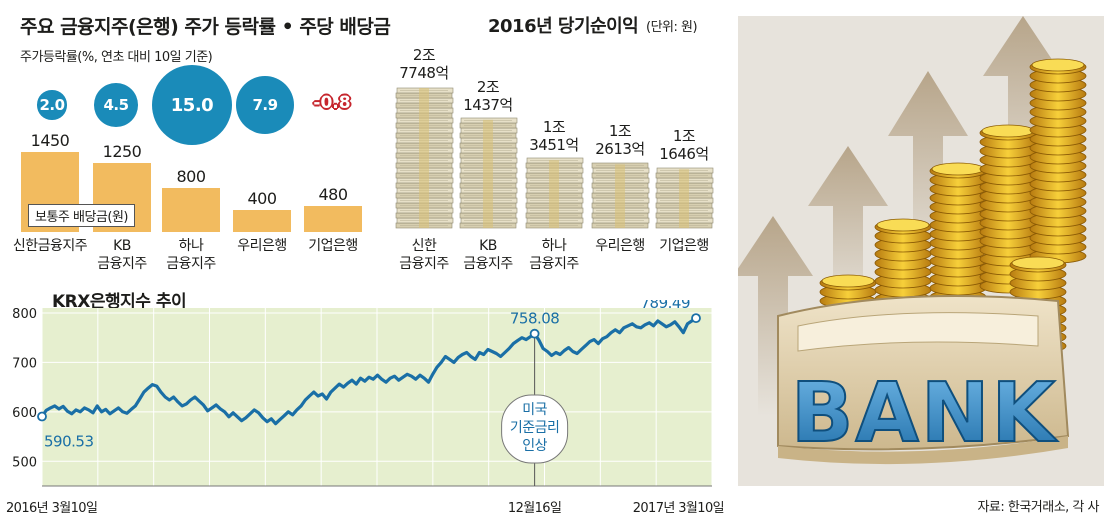 The image size is (1113, 521). I want to click on dividend-category-1: KB 금융지주, so click(122, 255).